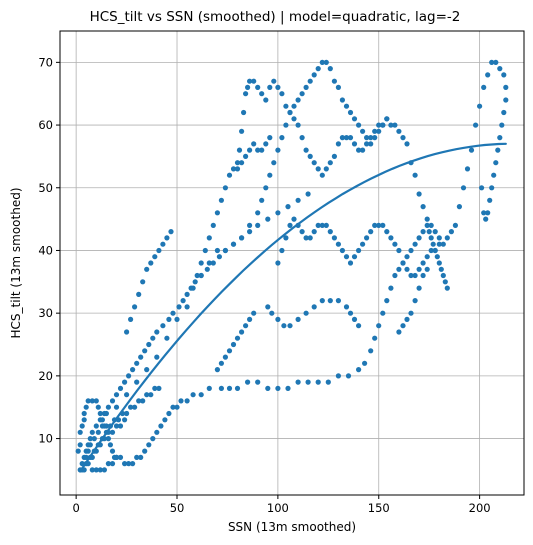  What do you see at coordinates (278, 508) in the screenshot?
I see `x-tick-label: 100` at bounding box center [278, 508].